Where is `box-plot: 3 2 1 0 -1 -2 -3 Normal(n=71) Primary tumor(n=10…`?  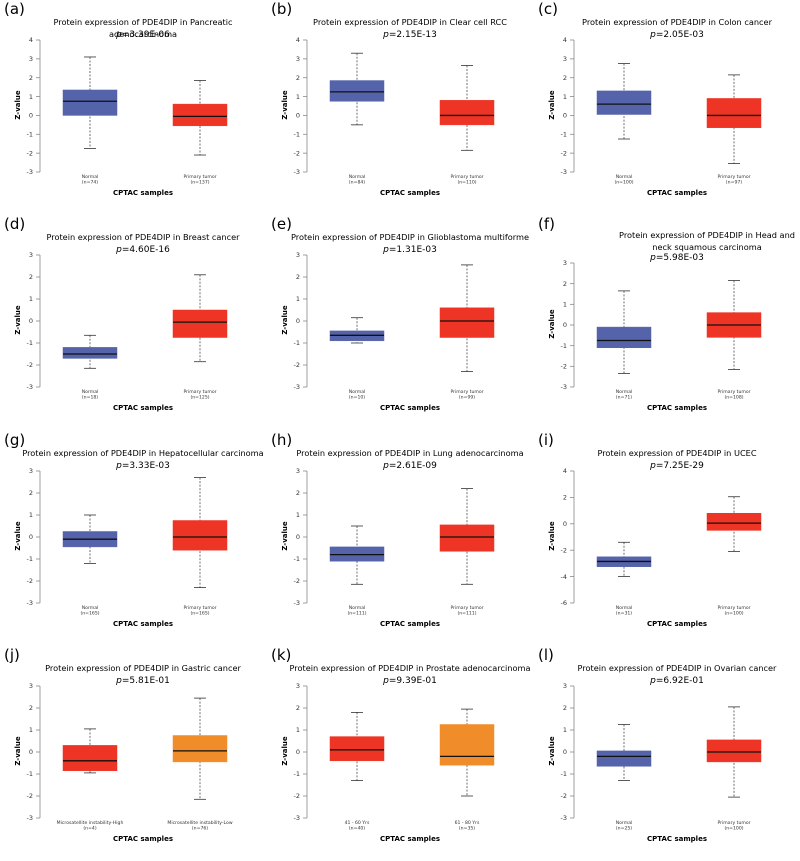
box-plot: 3 2 1 0 -1 -2 -3 Normal(n=71) Primary tumor(n=10… is located at coordinates (661, 330).